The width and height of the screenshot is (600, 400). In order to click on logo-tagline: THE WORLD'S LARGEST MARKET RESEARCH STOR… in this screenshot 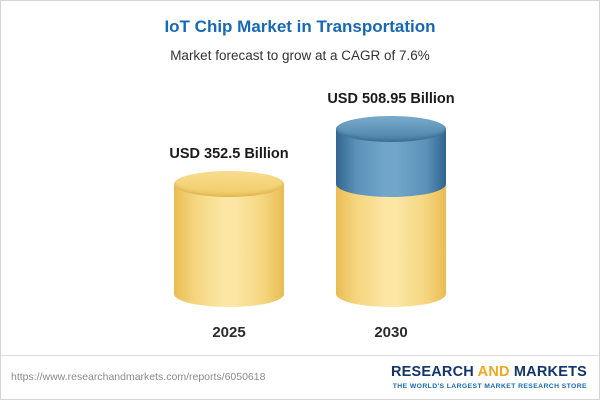, I will do `click(489, 386)`.